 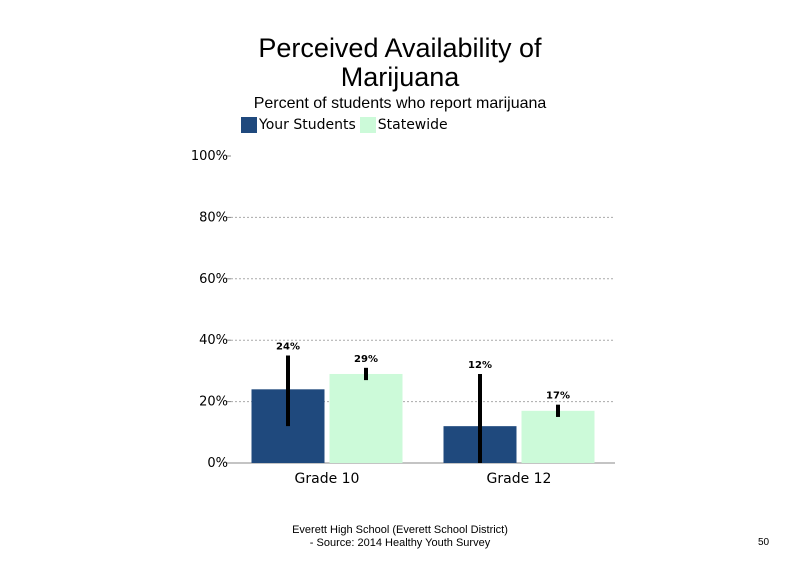 I want to click on chart-title: Perceived Availability of Marijuana, so click(x=400, y=63).